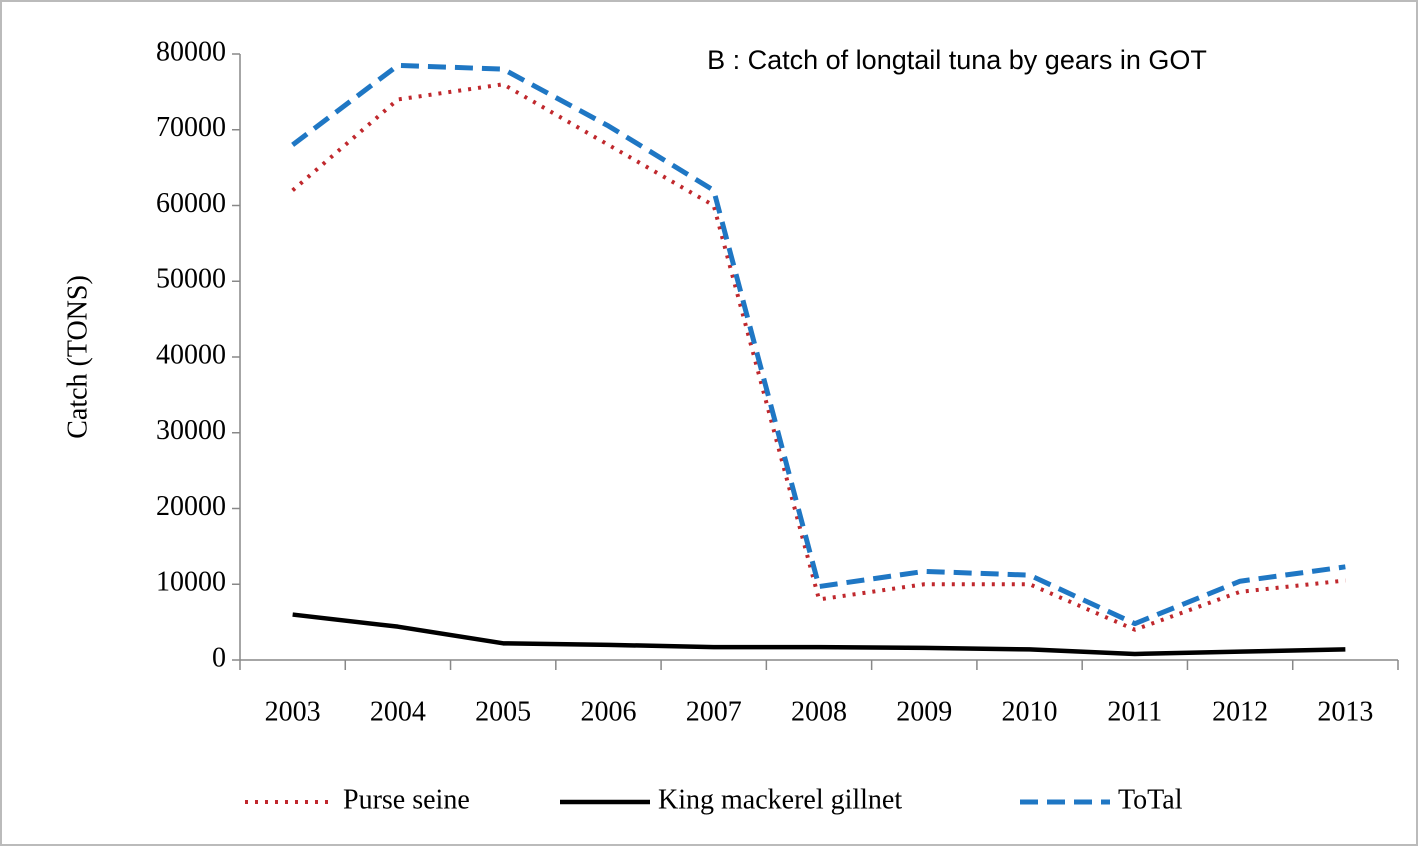  I want to click on y-tick-label: 20000, so click(191, 506).